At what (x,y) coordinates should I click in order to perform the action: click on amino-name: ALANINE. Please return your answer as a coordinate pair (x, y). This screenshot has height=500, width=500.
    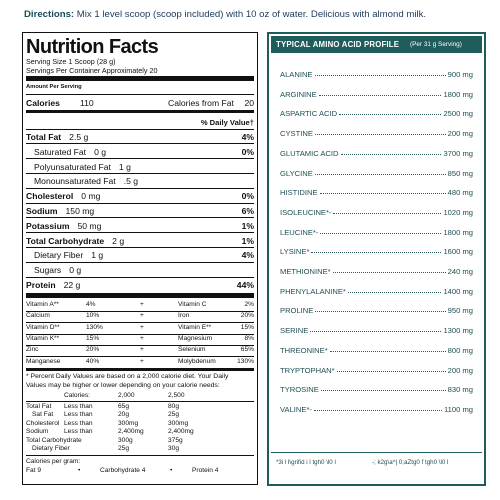
    Looking at the image, I should click on (296, 74).